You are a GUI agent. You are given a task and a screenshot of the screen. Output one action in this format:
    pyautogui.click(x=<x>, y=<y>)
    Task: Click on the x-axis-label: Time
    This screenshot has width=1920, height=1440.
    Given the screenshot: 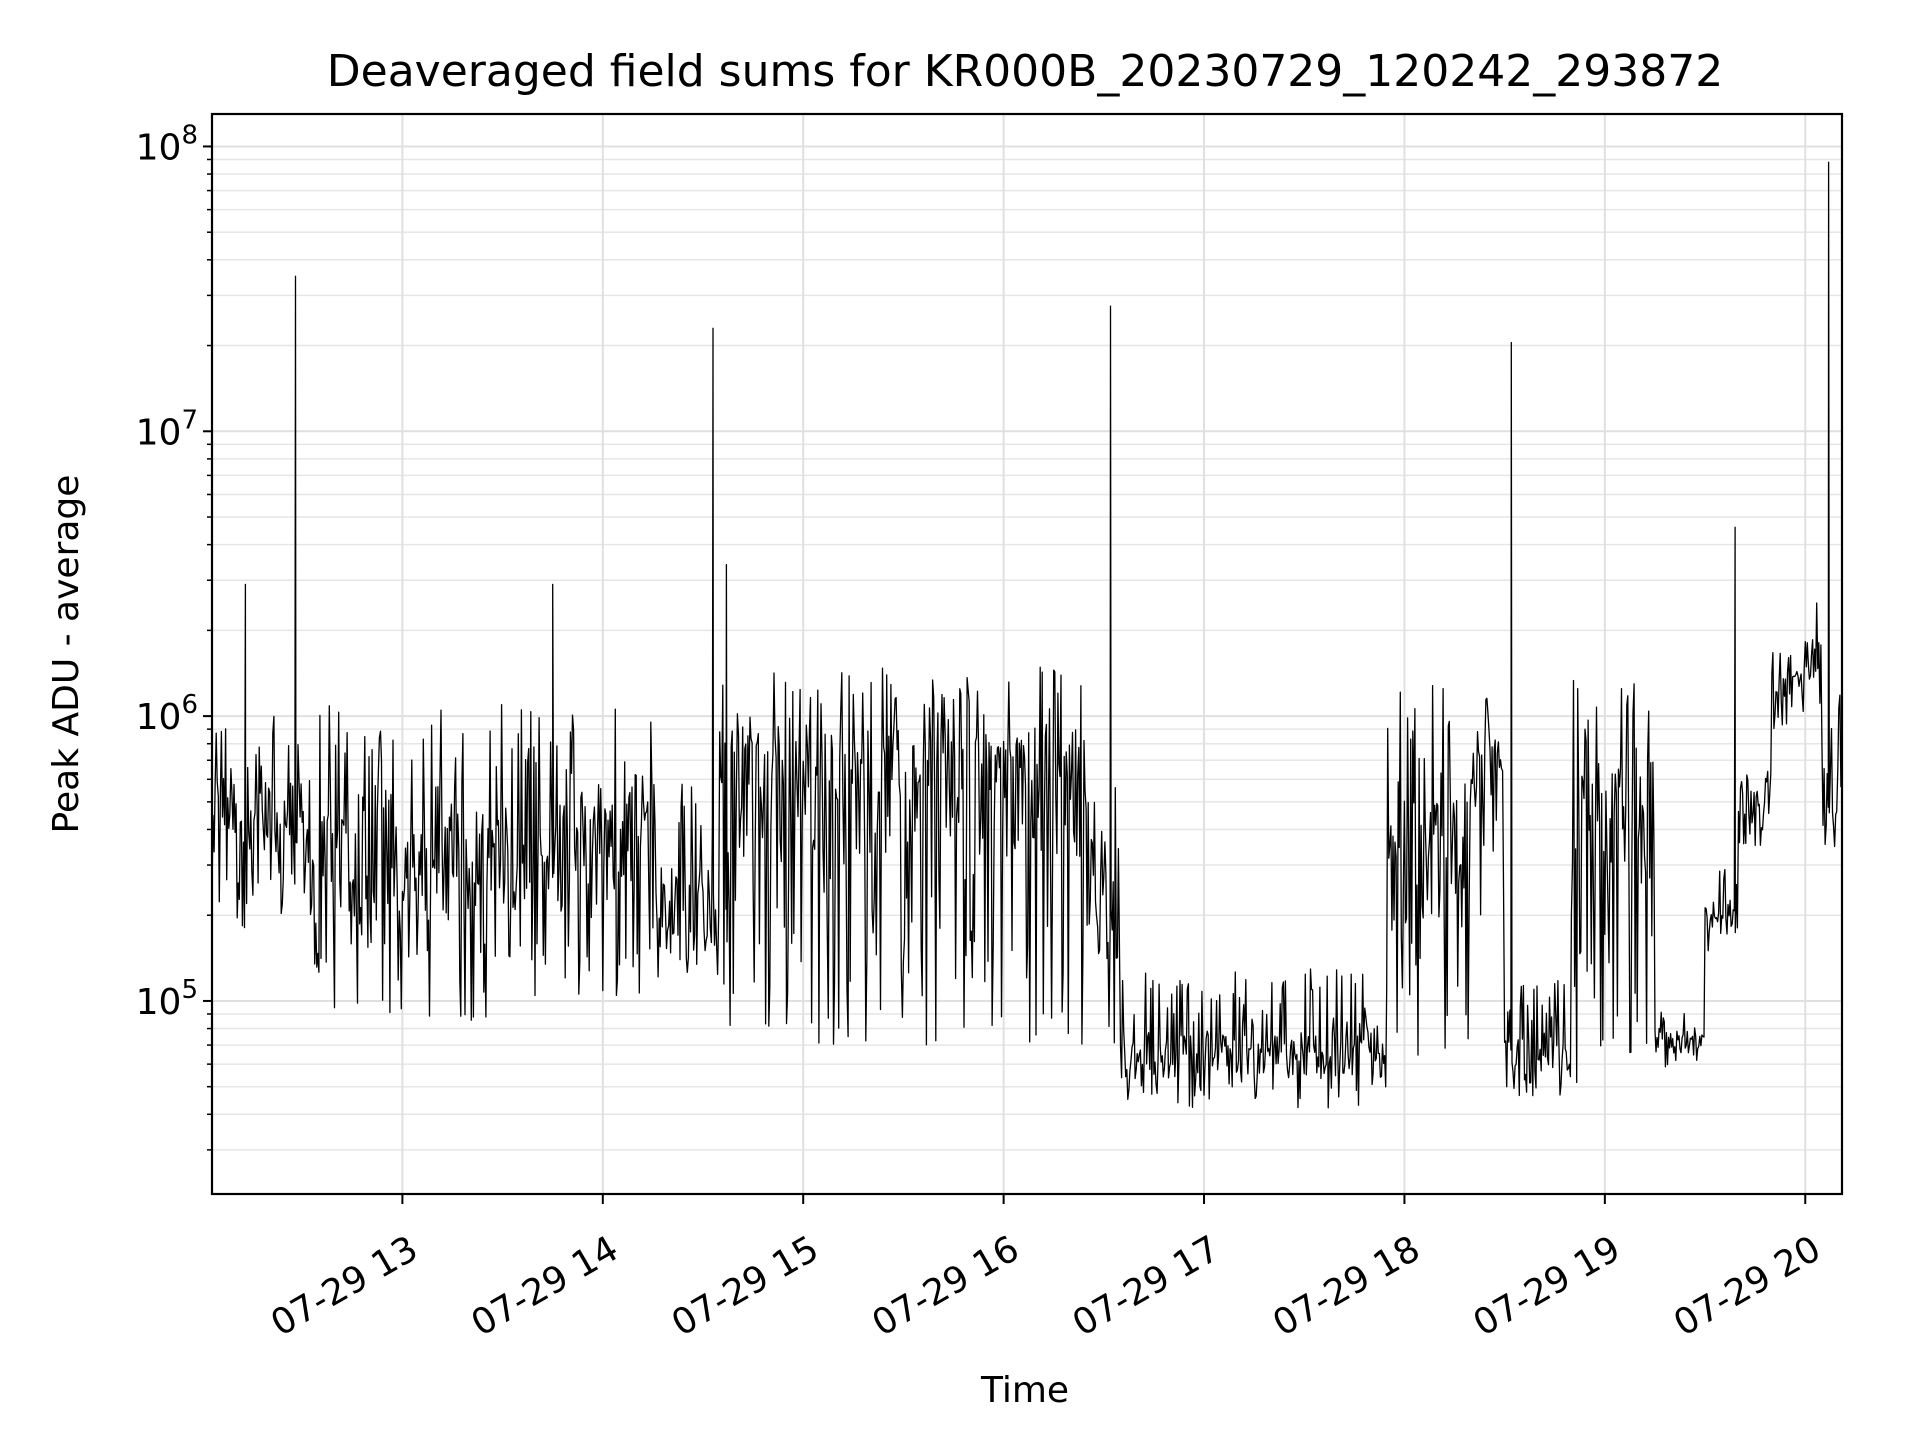 What is the action you would take?
    pyautogui.click(x=1024, y=1390)
    